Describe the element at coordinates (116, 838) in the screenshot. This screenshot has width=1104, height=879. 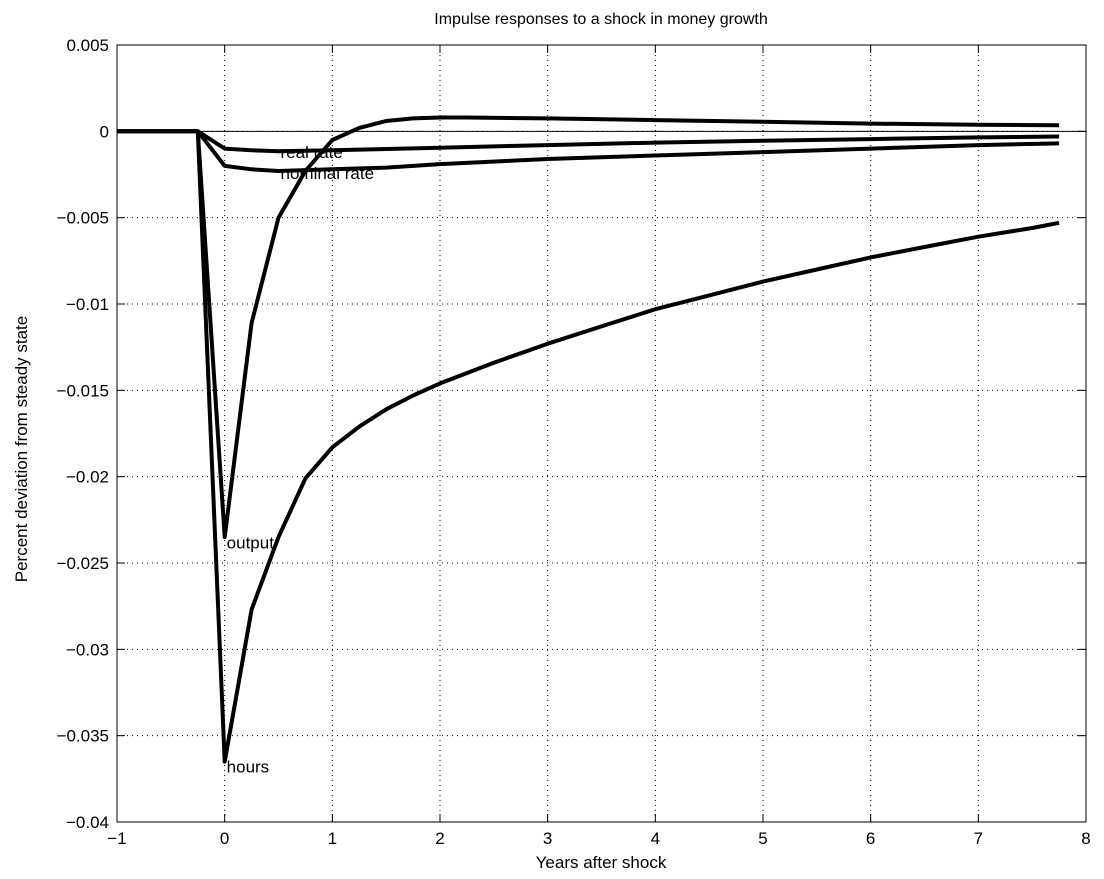
I see `x-tick-label: −1` at that location.